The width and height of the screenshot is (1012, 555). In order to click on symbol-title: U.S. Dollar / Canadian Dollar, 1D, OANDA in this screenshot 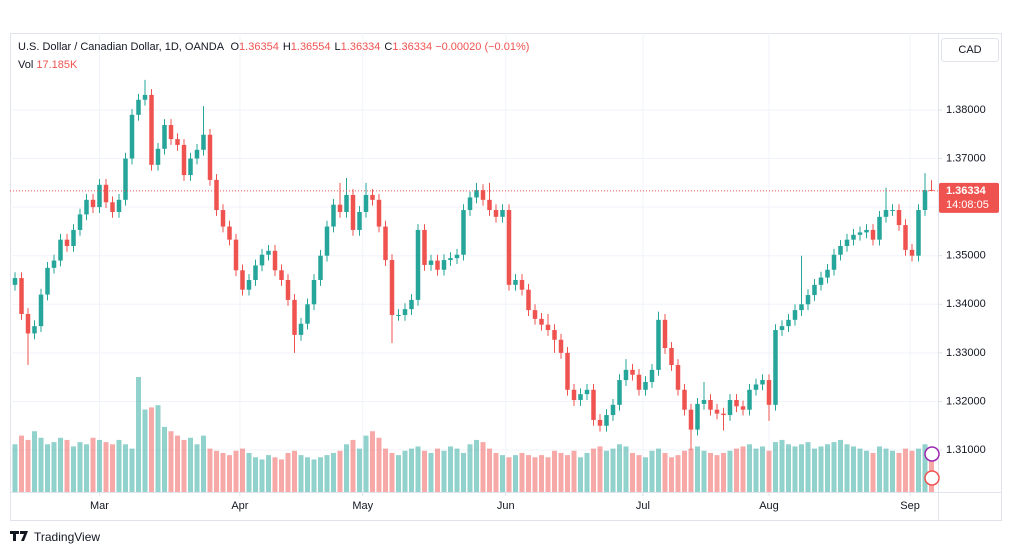, I will do `click(121, 47)`.